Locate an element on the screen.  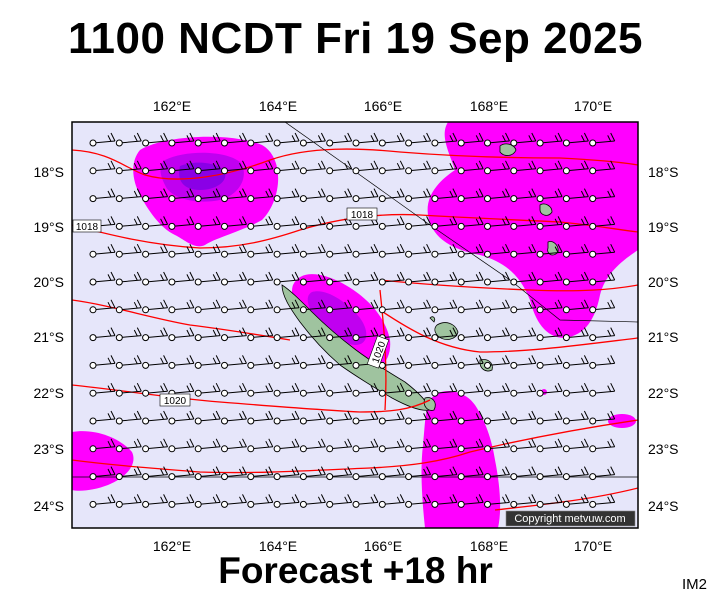
lat-tick: 19°S is located at coordinates (663, 227).